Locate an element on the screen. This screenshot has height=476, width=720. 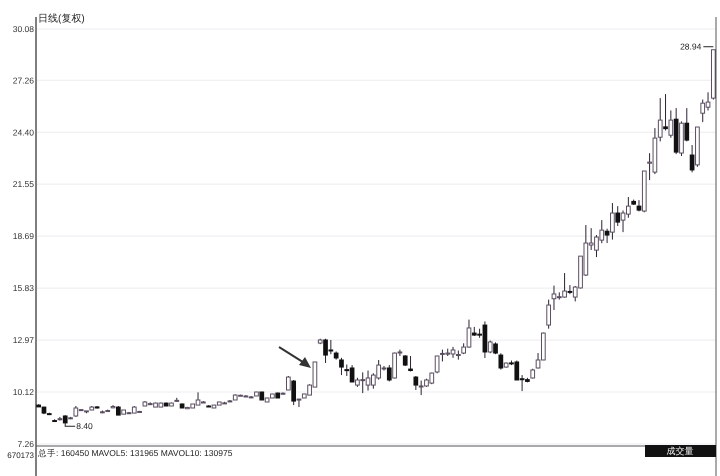
y-tick-label: 7.26 is located at coordinates (25, 443).